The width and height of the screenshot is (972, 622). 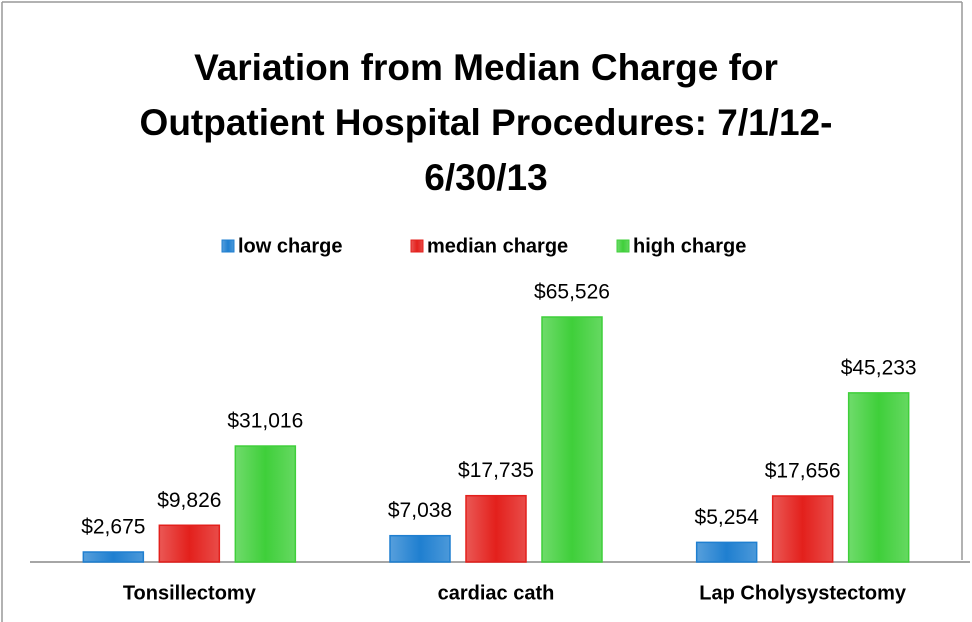 What do you see at coordinates (496, 593) in the screenshot?
I see `x-tick-label: cardiac cath` at bounding box center [496, 593].